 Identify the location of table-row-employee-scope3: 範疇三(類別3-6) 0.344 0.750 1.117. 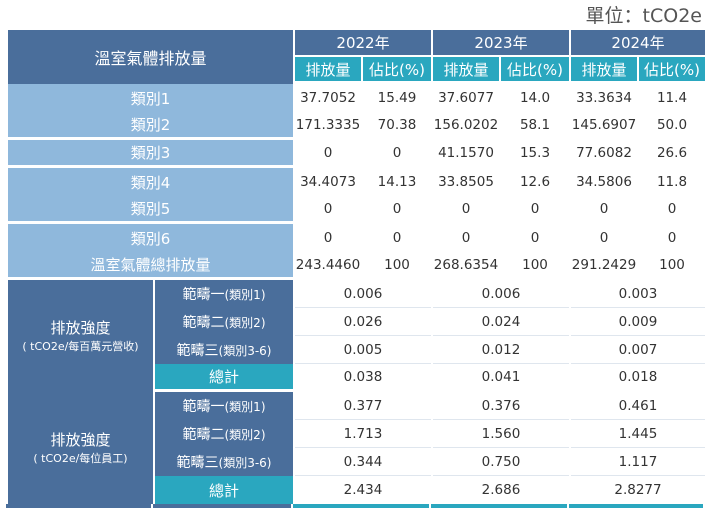
(356, 462).